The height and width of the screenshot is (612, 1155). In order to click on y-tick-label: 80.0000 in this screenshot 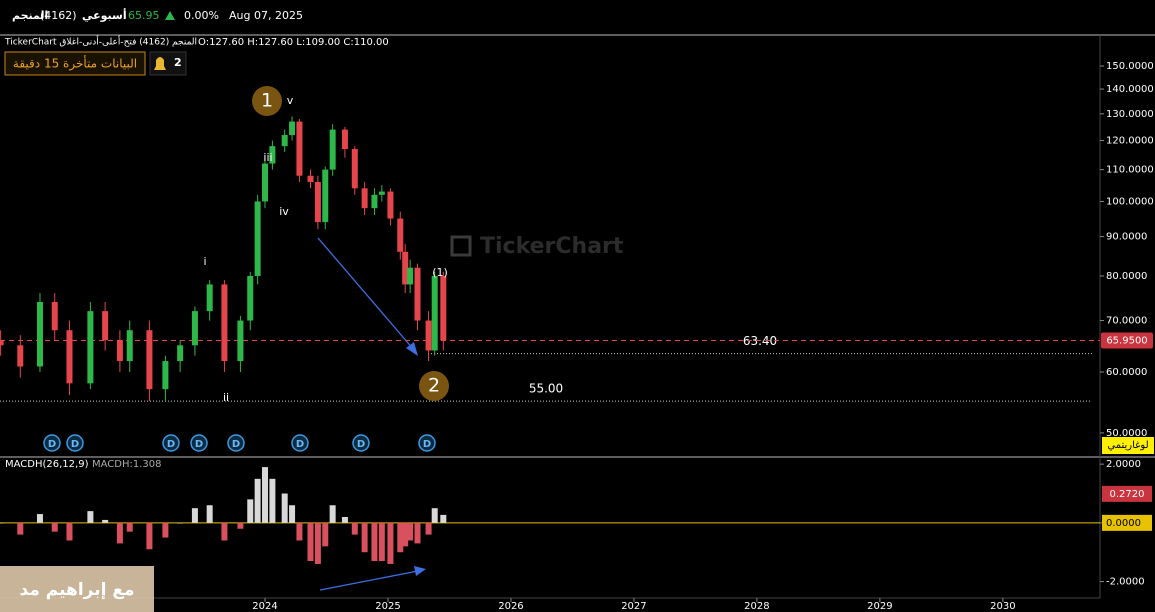, I will do `click(1126, 276)`.